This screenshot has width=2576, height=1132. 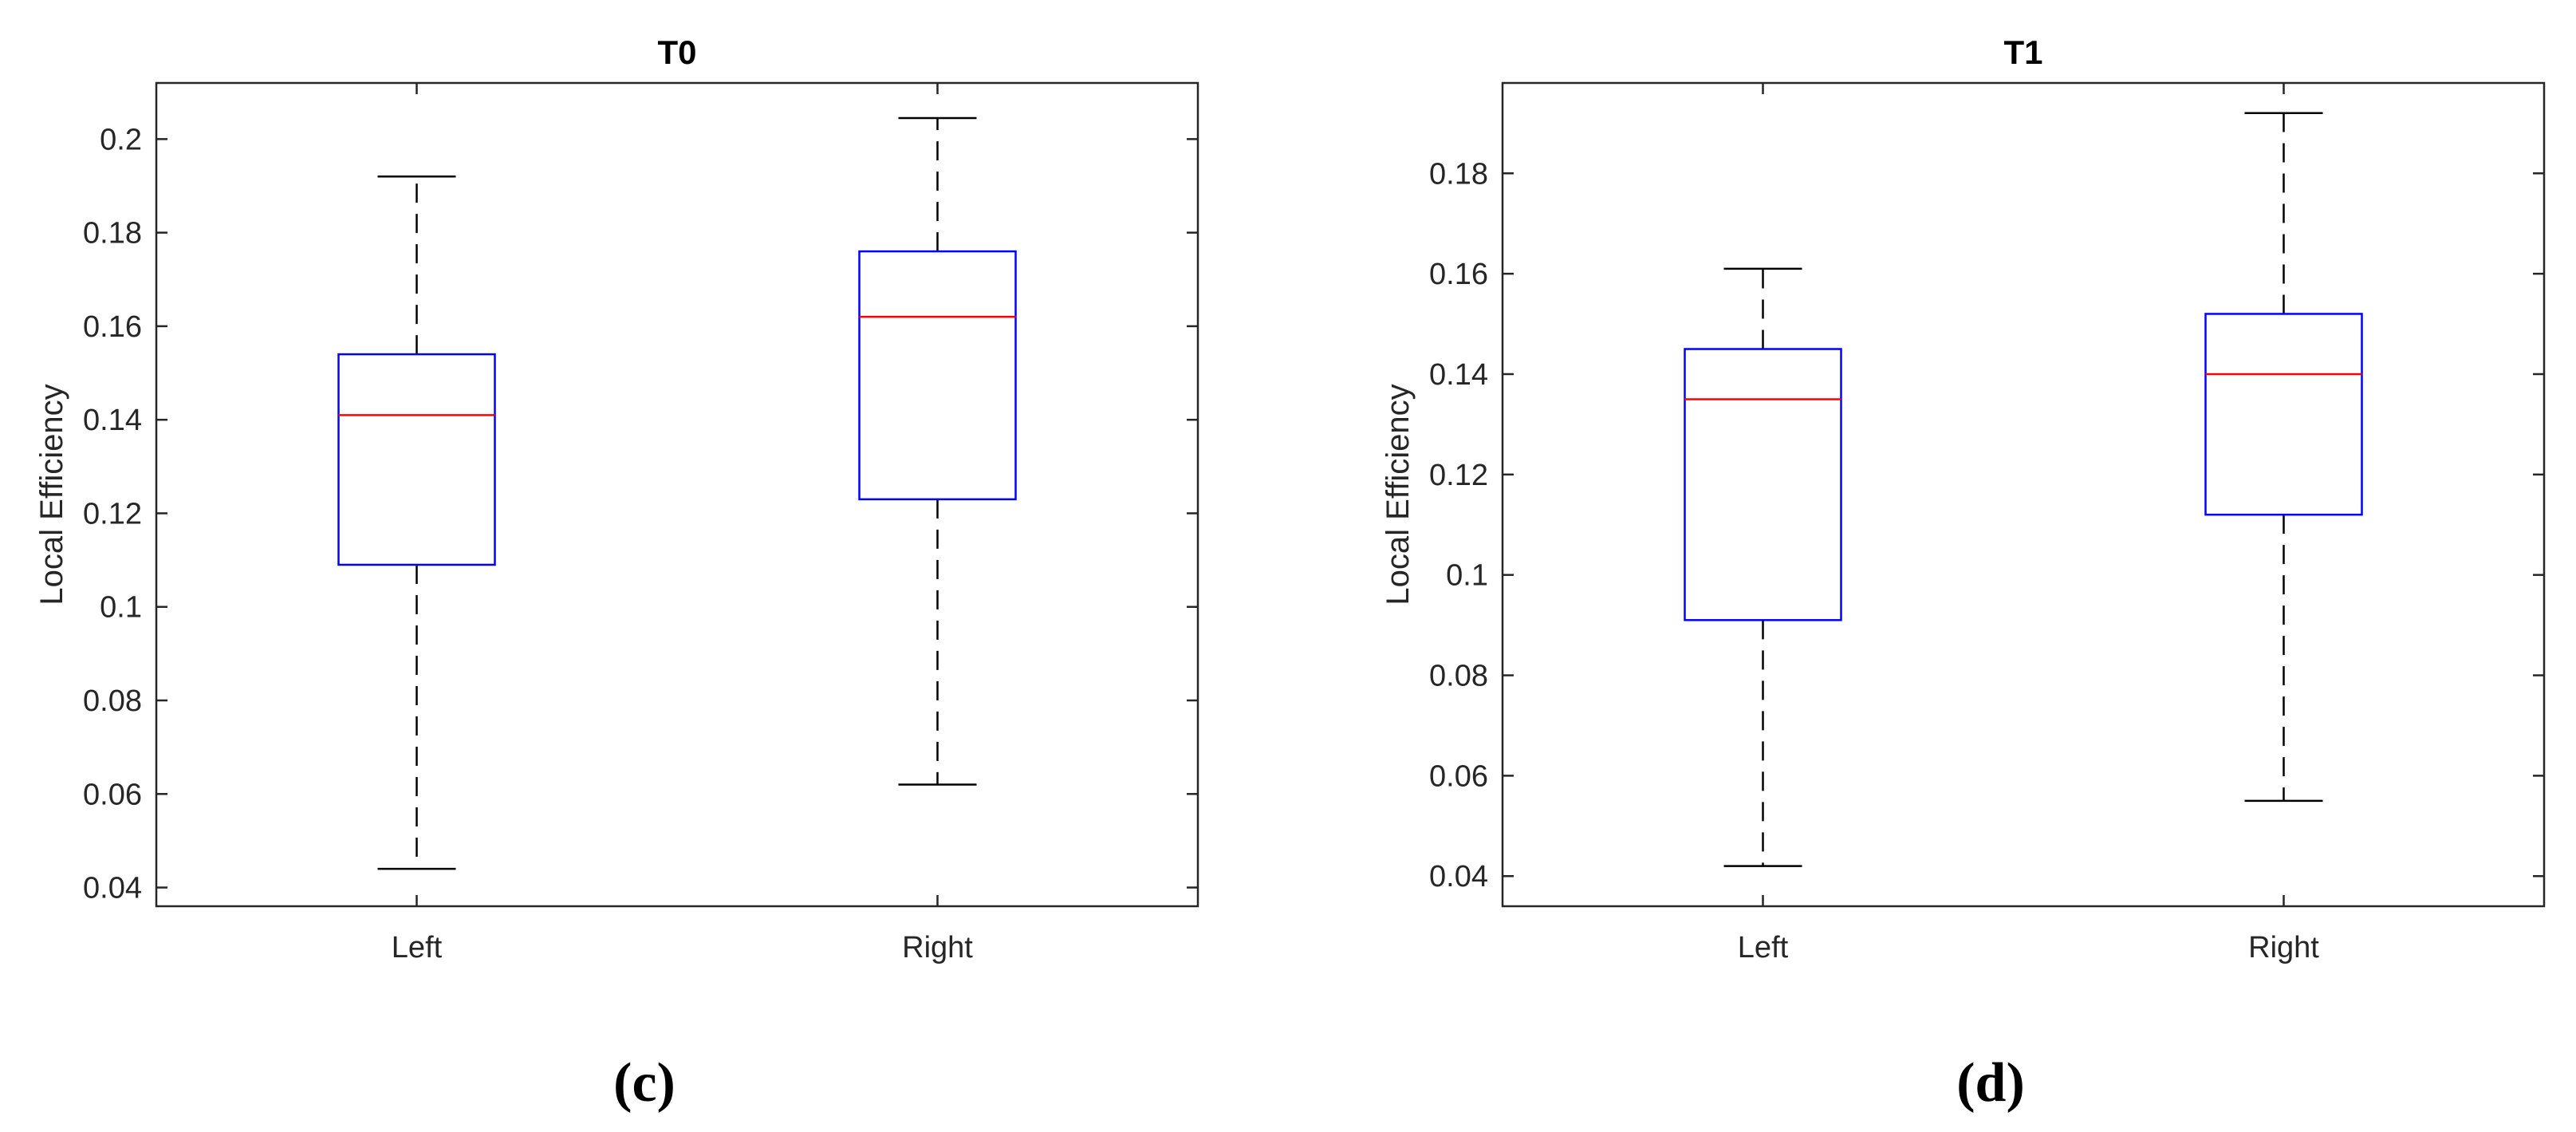 I want to click on y-tick-label: 0.2, so click(x=121, y=139).